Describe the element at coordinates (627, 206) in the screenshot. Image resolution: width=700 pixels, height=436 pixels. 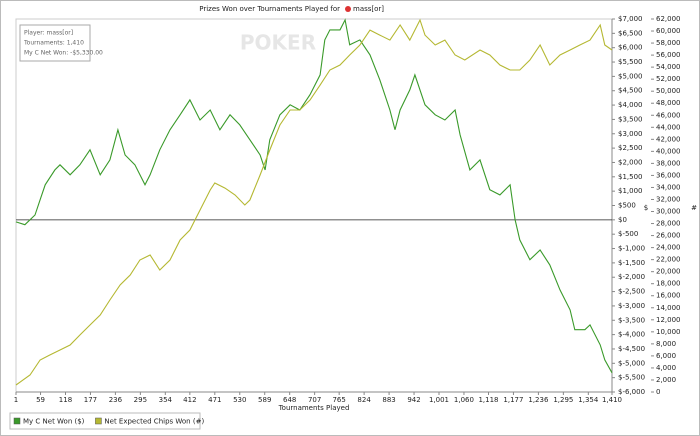
I see `y-tick-label: $500` at that location.